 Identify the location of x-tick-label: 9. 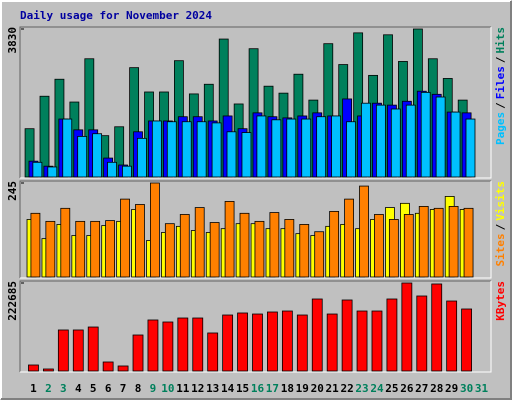
(153, 388).